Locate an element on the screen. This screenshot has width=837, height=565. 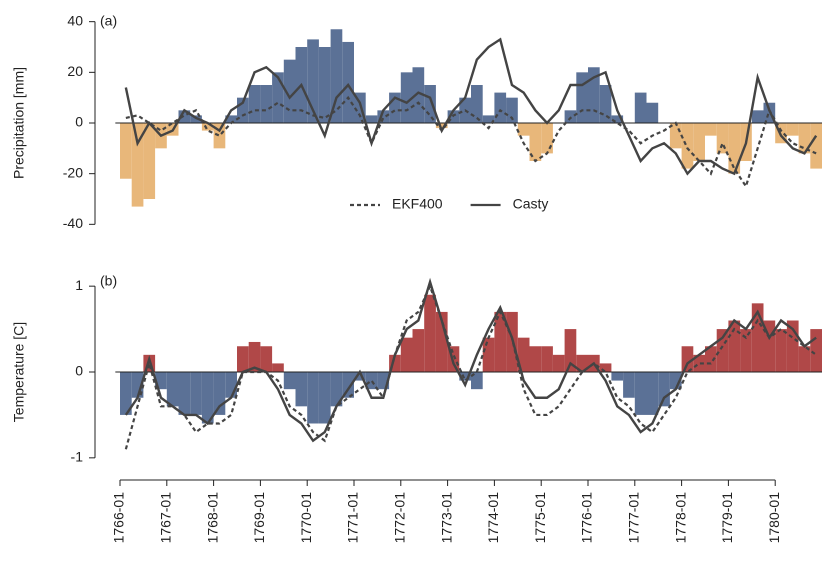
x-tick-label: 1774-01 is located at coordinates (493, 518).